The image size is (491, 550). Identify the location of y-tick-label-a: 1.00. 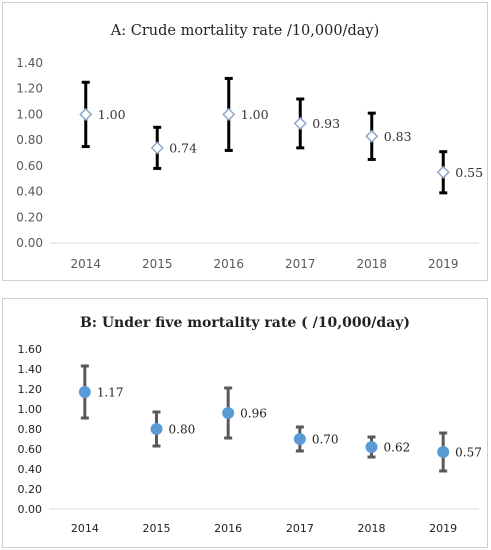
(29, 114).